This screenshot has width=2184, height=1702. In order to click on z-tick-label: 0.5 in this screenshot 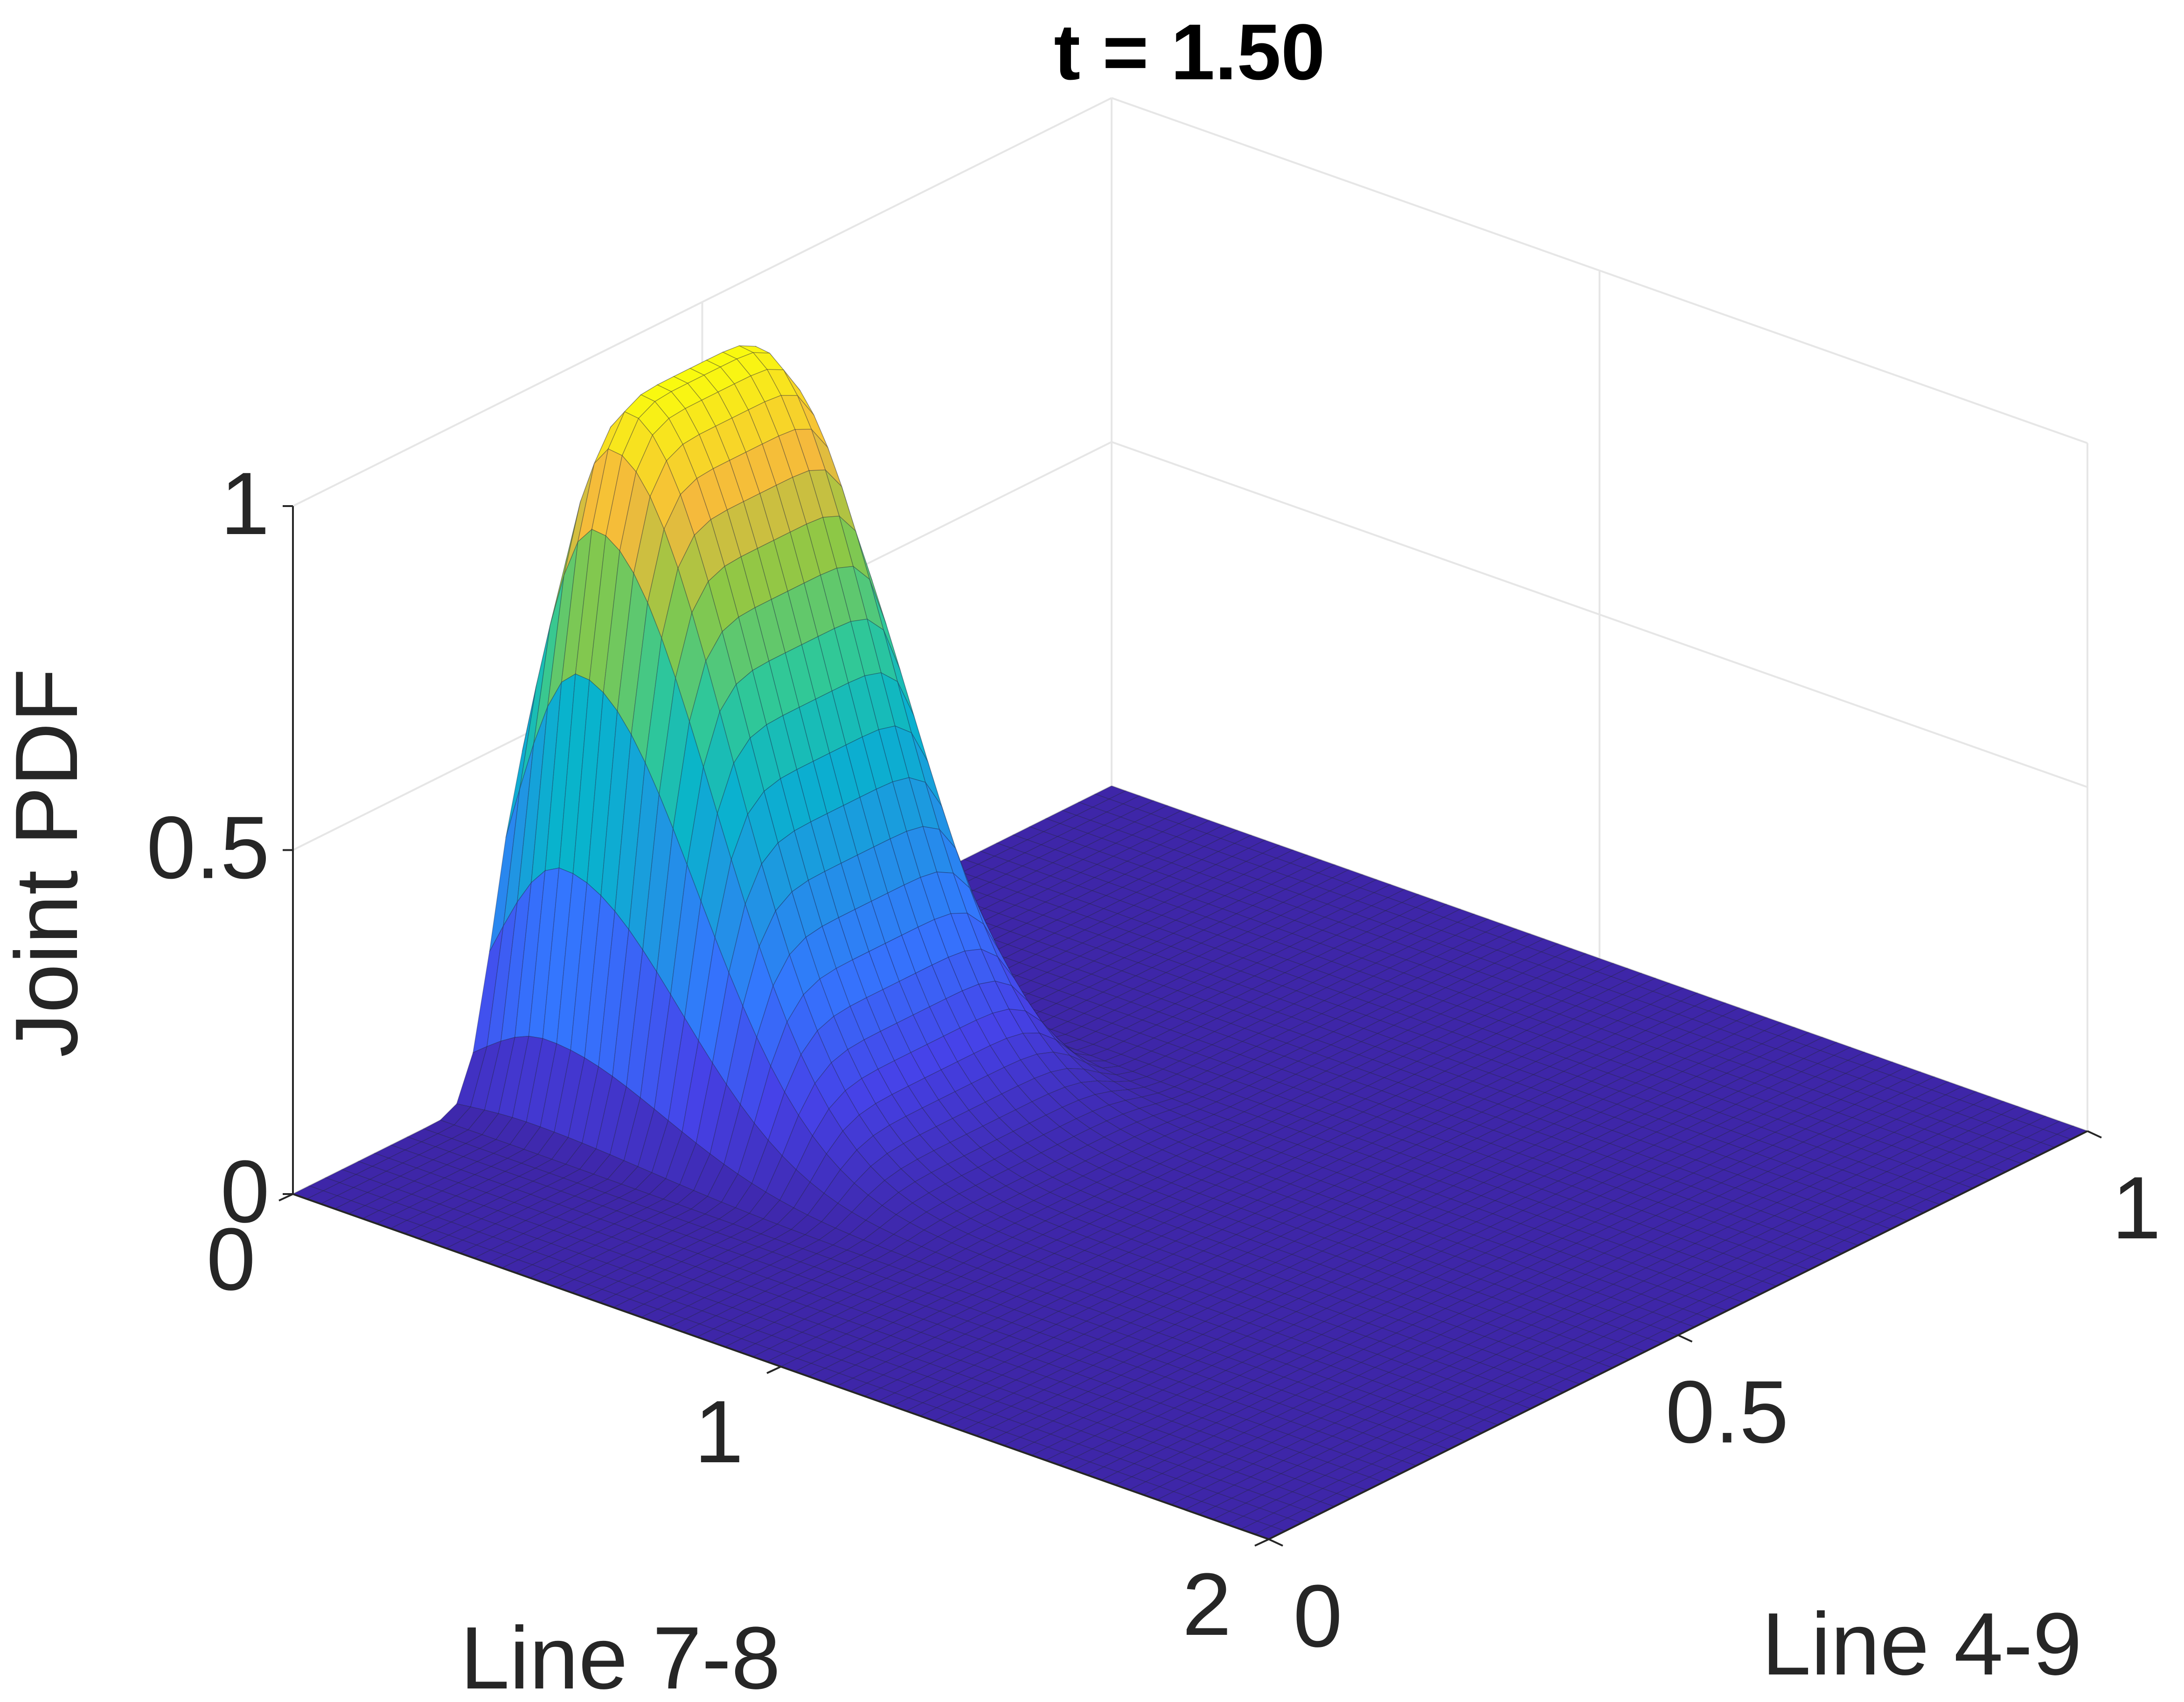, I will do `click(208, 848)`.